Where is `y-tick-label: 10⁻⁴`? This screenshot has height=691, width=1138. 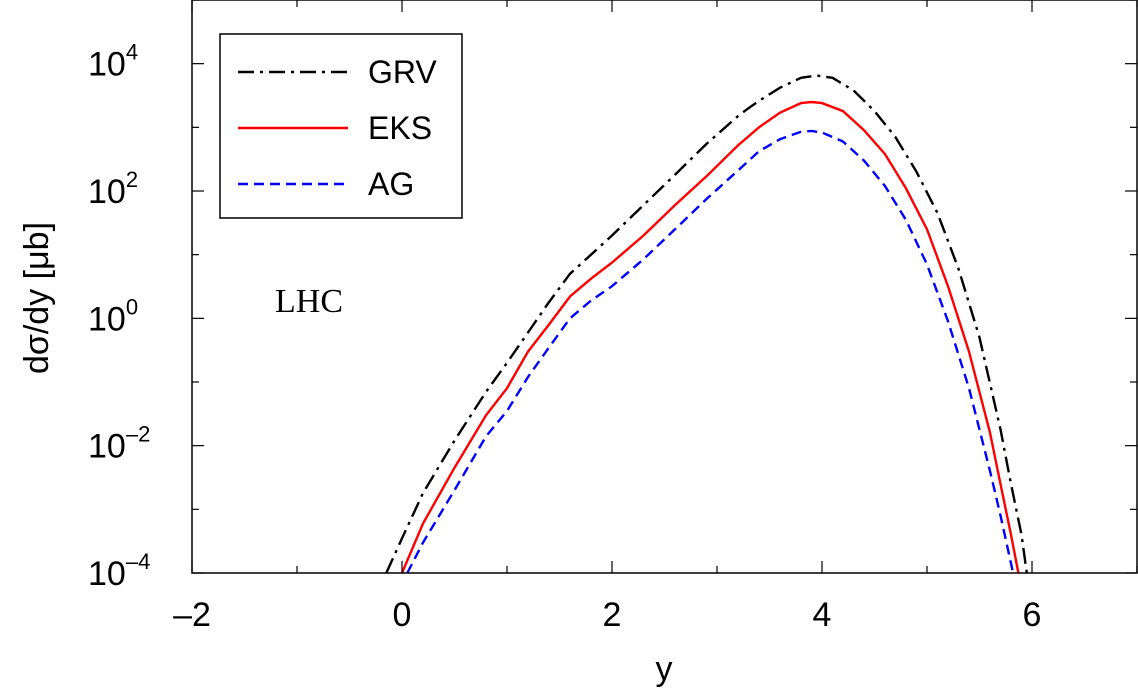
y-tick-label: 10⁻⁴ is located at coordinates (119, 571).